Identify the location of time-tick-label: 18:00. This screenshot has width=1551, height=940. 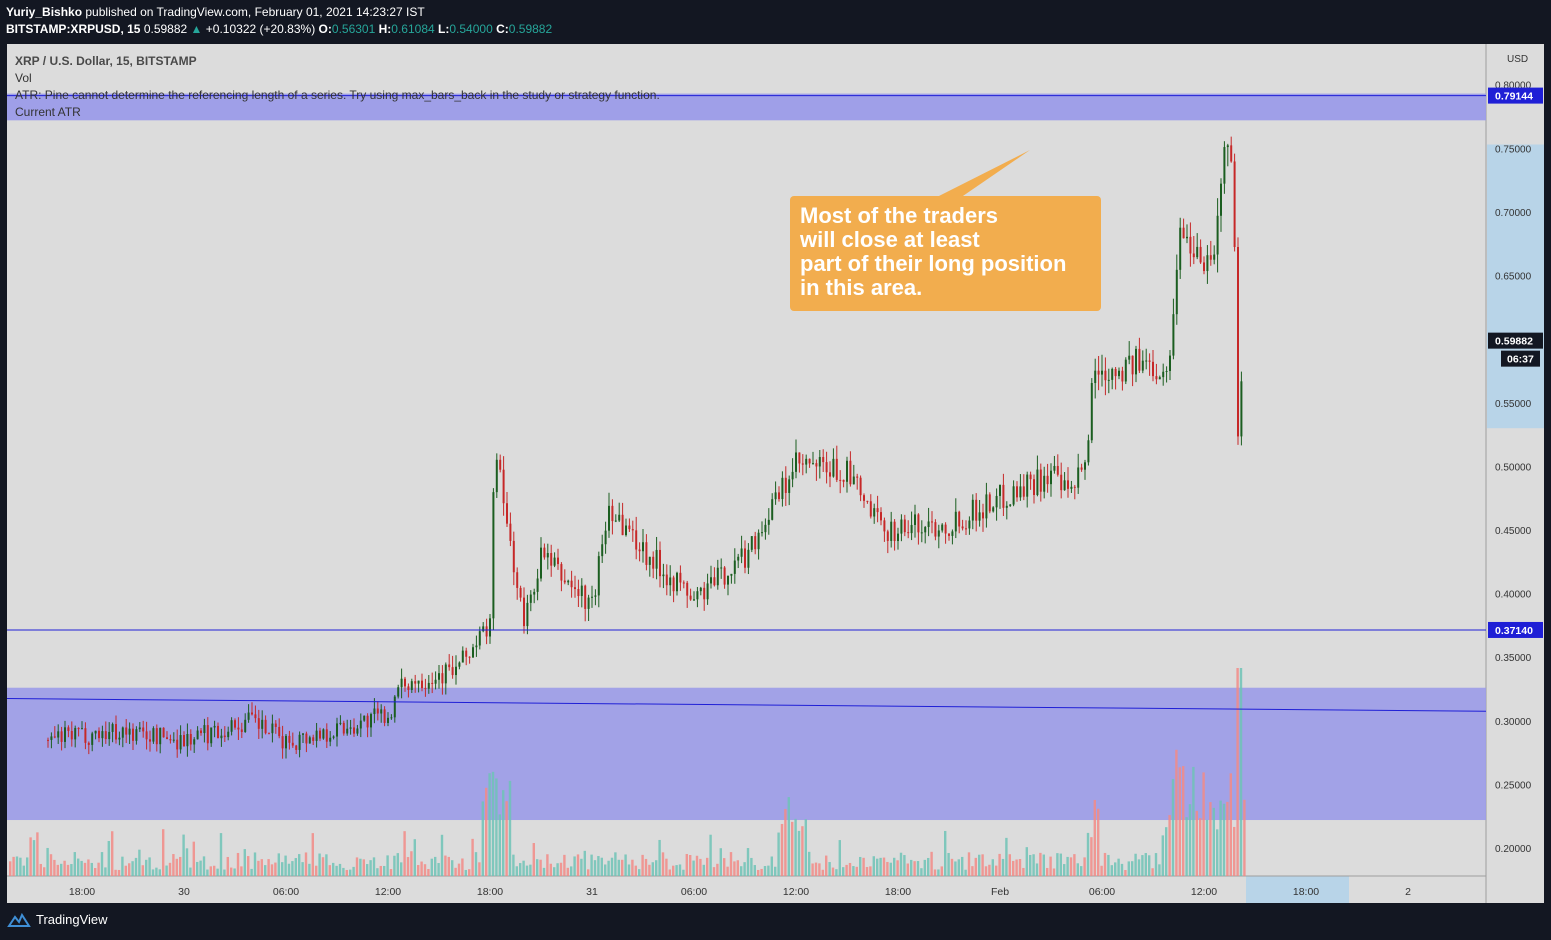
(898, 892).